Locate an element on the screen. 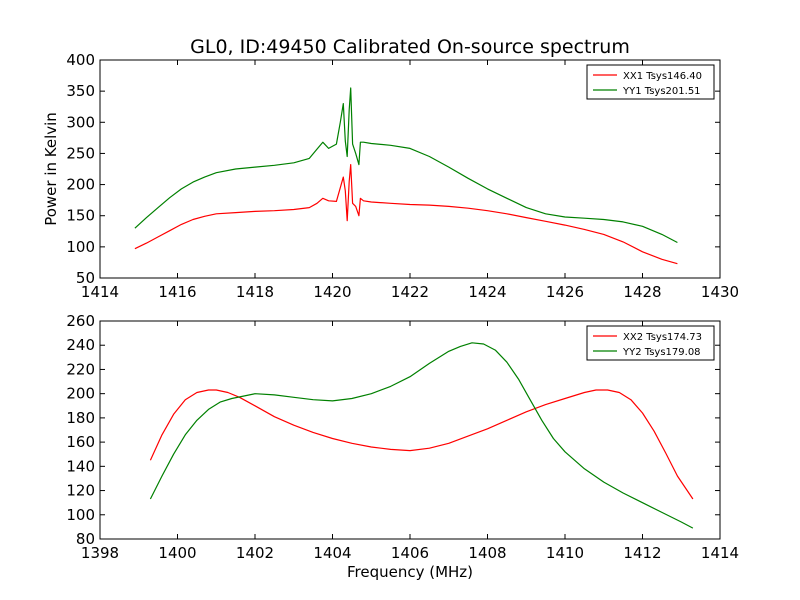 This screenshot has height=600, width=800. legend-label: YY1 Tsys201.51 is located at coordinates (661, 91).